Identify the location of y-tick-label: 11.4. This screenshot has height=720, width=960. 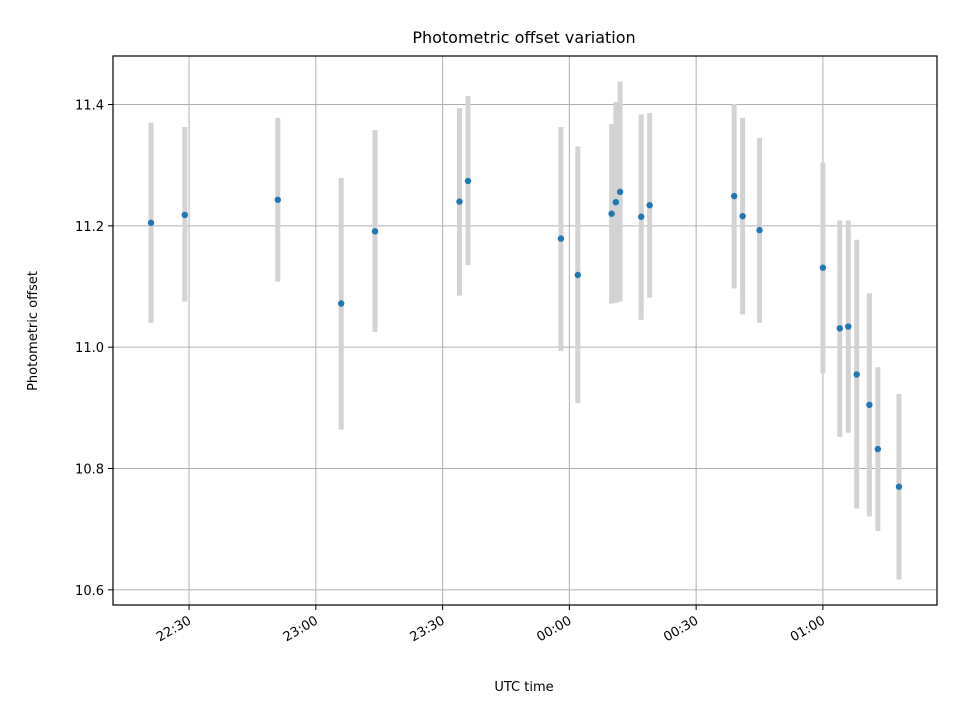
(89, 106).